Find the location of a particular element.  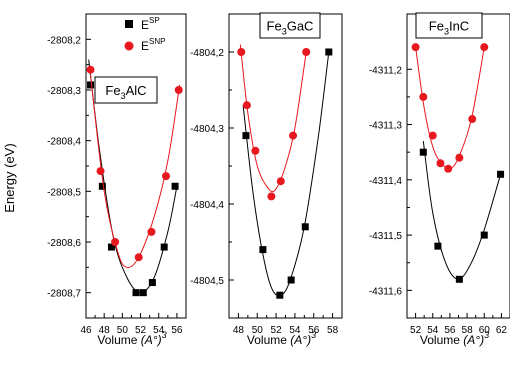

y-tick-label: -4804,2 is located at coordinates (207, 53).